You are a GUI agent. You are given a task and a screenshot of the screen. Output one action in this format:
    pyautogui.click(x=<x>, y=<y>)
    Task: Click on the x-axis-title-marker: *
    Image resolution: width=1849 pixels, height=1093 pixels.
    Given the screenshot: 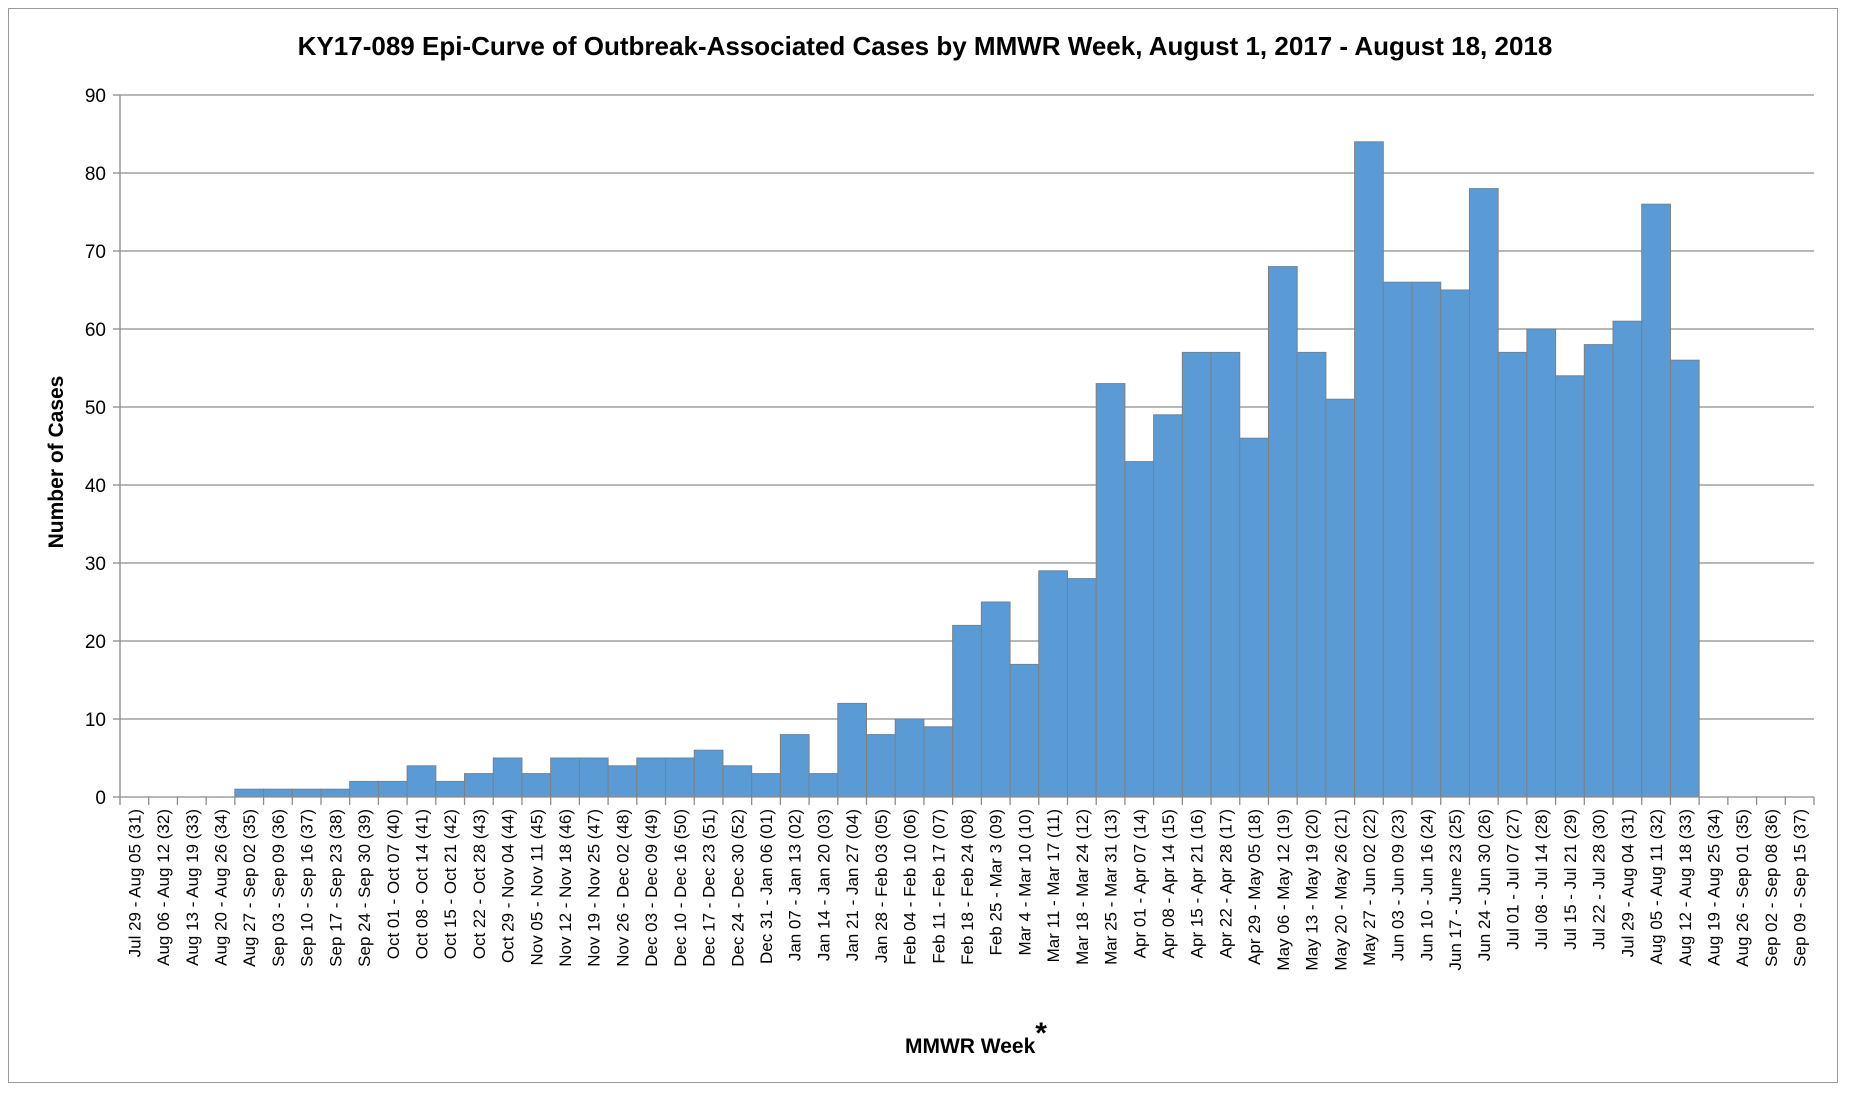 What is the action you would take?
    pyautogui.click(x=1041, y=1033)
    